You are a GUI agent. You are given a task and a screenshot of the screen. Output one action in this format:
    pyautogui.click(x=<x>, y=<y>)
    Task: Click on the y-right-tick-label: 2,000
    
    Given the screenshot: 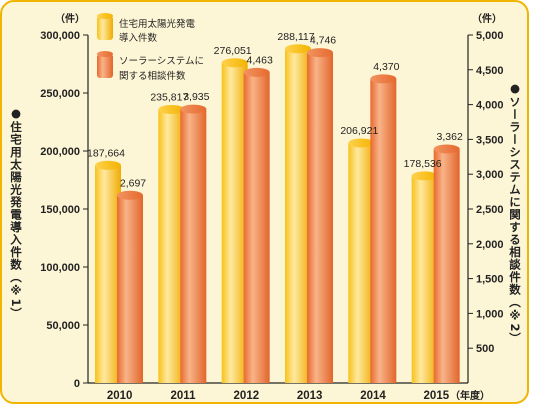 What is the action you would take?
    pyautogui.click(x=490, y=245)
    